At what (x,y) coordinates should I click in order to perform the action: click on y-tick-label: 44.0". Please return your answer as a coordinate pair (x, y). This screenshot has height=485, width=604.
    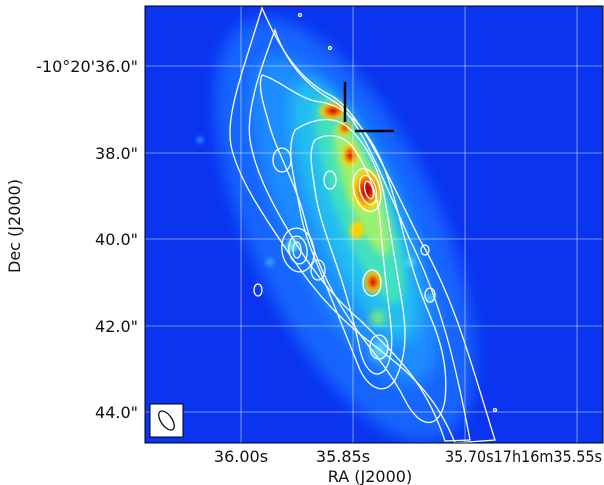
    Looking at the image, I should click on (116, 412).